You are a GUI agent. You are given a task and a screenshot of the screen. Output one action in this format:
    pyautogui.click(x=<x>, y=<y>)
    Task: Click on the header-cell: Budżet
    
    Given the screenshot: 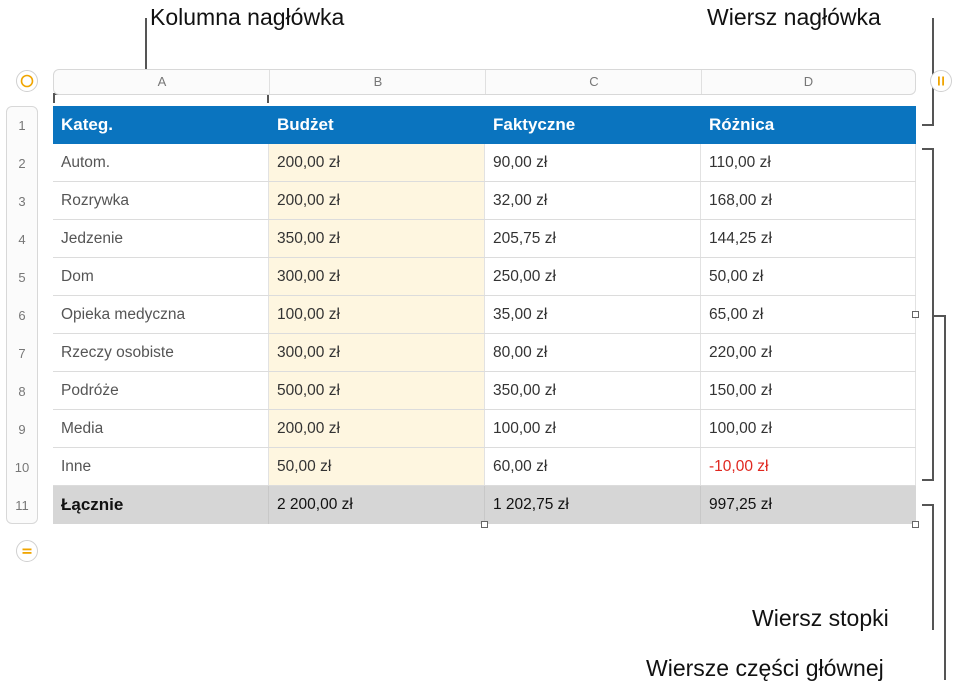 What is the action you would take?
    pyautogui.click(x=305, y=124)
    